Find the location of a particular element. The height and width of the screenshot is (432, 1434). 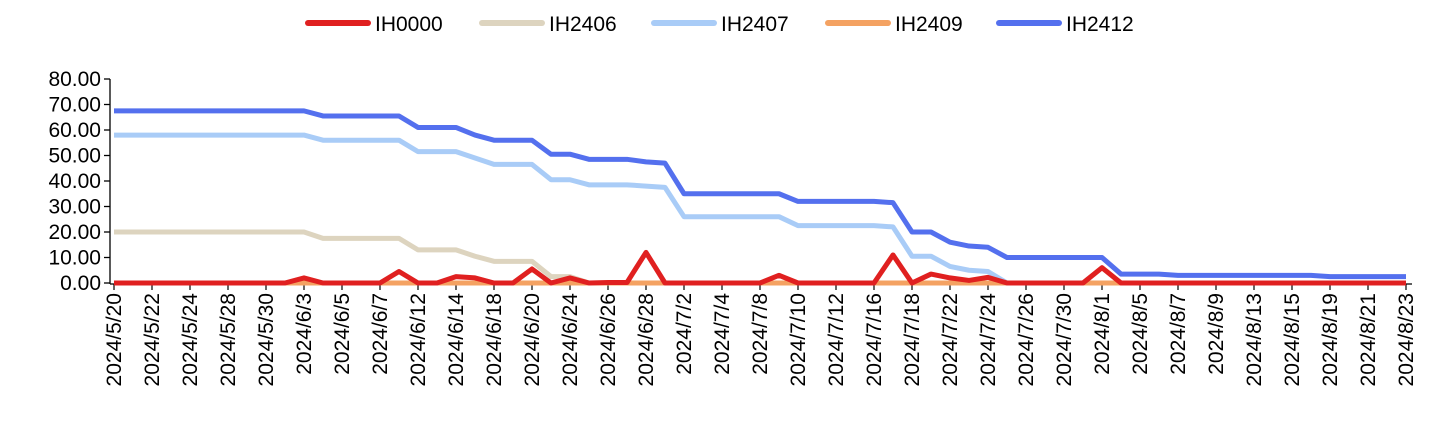

x-tick-label: 2024/7/18 is located at coordinates (912, 339).